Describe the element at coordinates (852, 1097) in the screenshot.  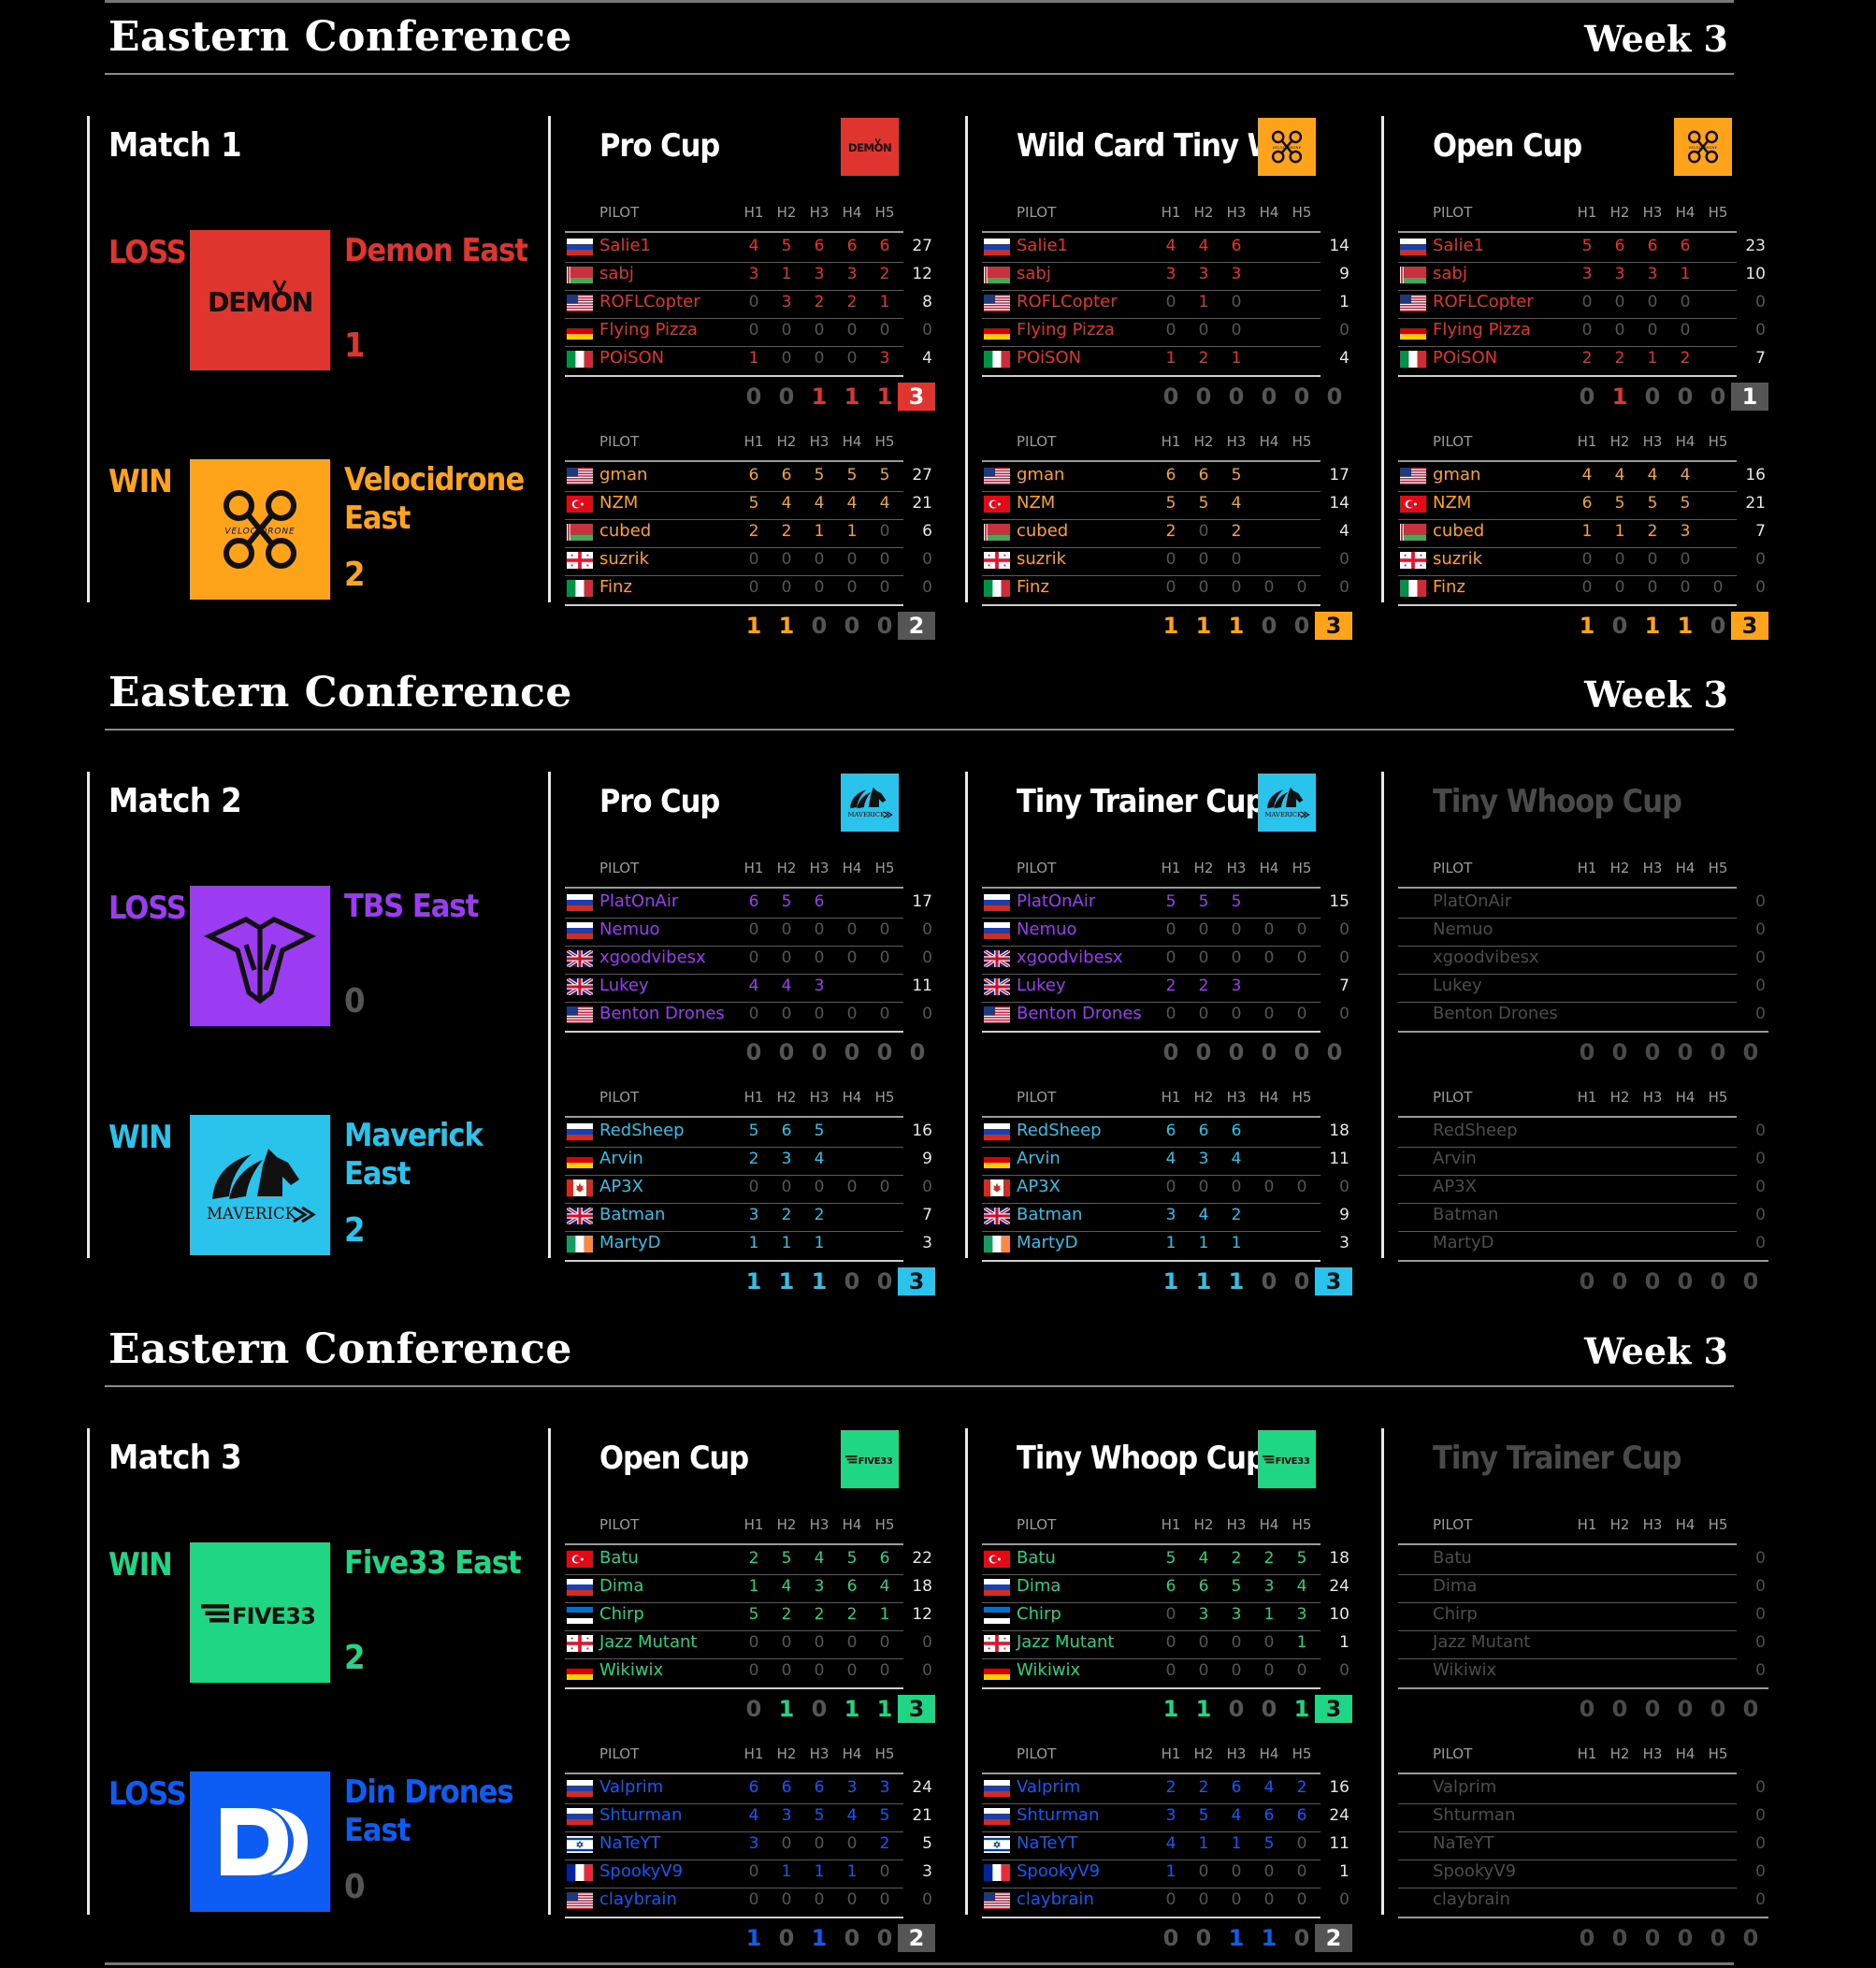
I see `heat-column-header: H4` at that location.